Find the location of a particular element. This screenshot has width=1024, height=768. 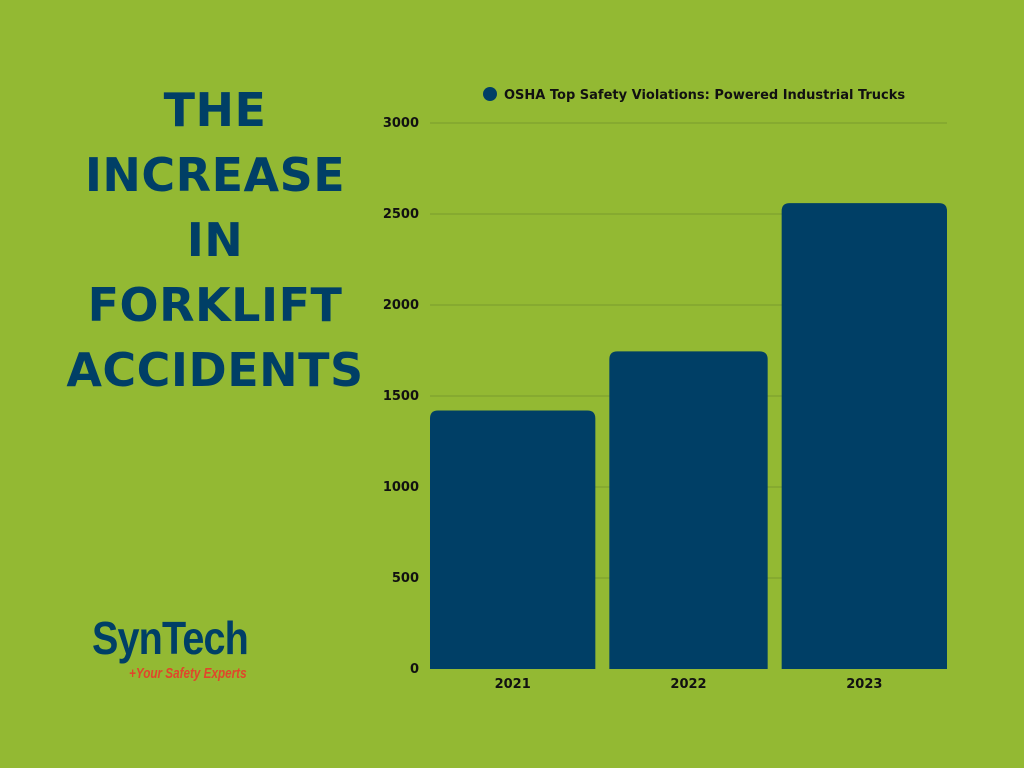

y-axis: 0 500 1000 1500 2000 2500 3000 is located at coordinates (401, 396).